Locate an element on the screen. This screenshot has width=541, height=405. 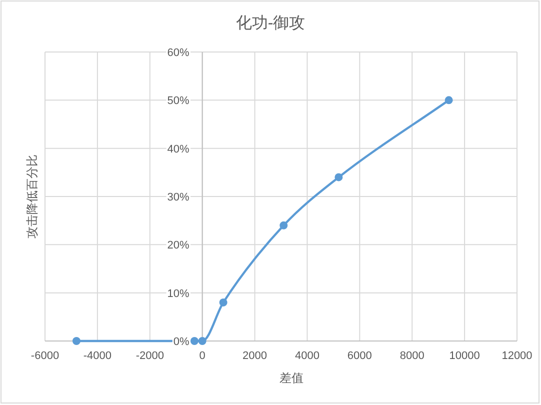
y-tick-label: 10% is located at coordinates (178, 294).